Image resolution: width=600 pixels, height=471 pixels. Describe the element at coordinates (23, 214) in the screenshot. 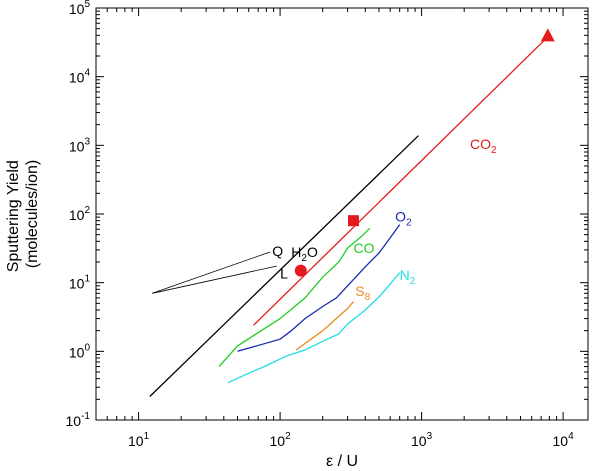

I see `y-axis-title: Sputtering Yield (molecules/ion)` at that location.